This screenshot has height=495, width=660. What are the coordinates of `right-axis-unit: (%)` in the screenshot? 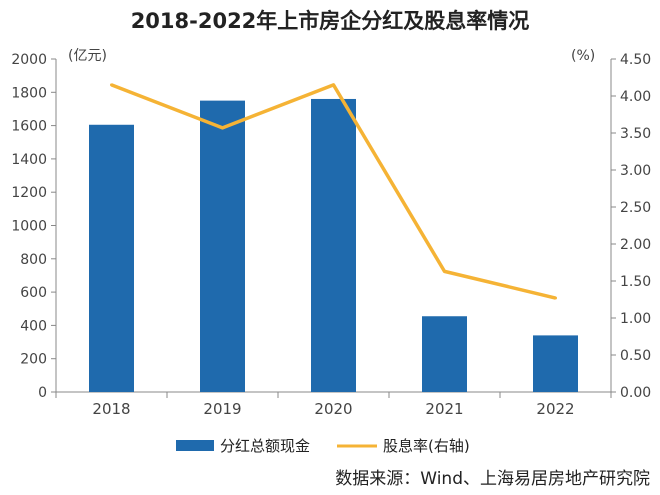 It's located at (583, 56).